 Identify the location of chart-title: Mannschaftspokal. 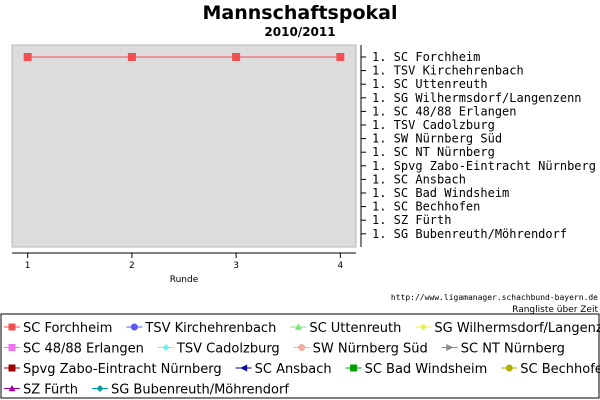
(300, 13).